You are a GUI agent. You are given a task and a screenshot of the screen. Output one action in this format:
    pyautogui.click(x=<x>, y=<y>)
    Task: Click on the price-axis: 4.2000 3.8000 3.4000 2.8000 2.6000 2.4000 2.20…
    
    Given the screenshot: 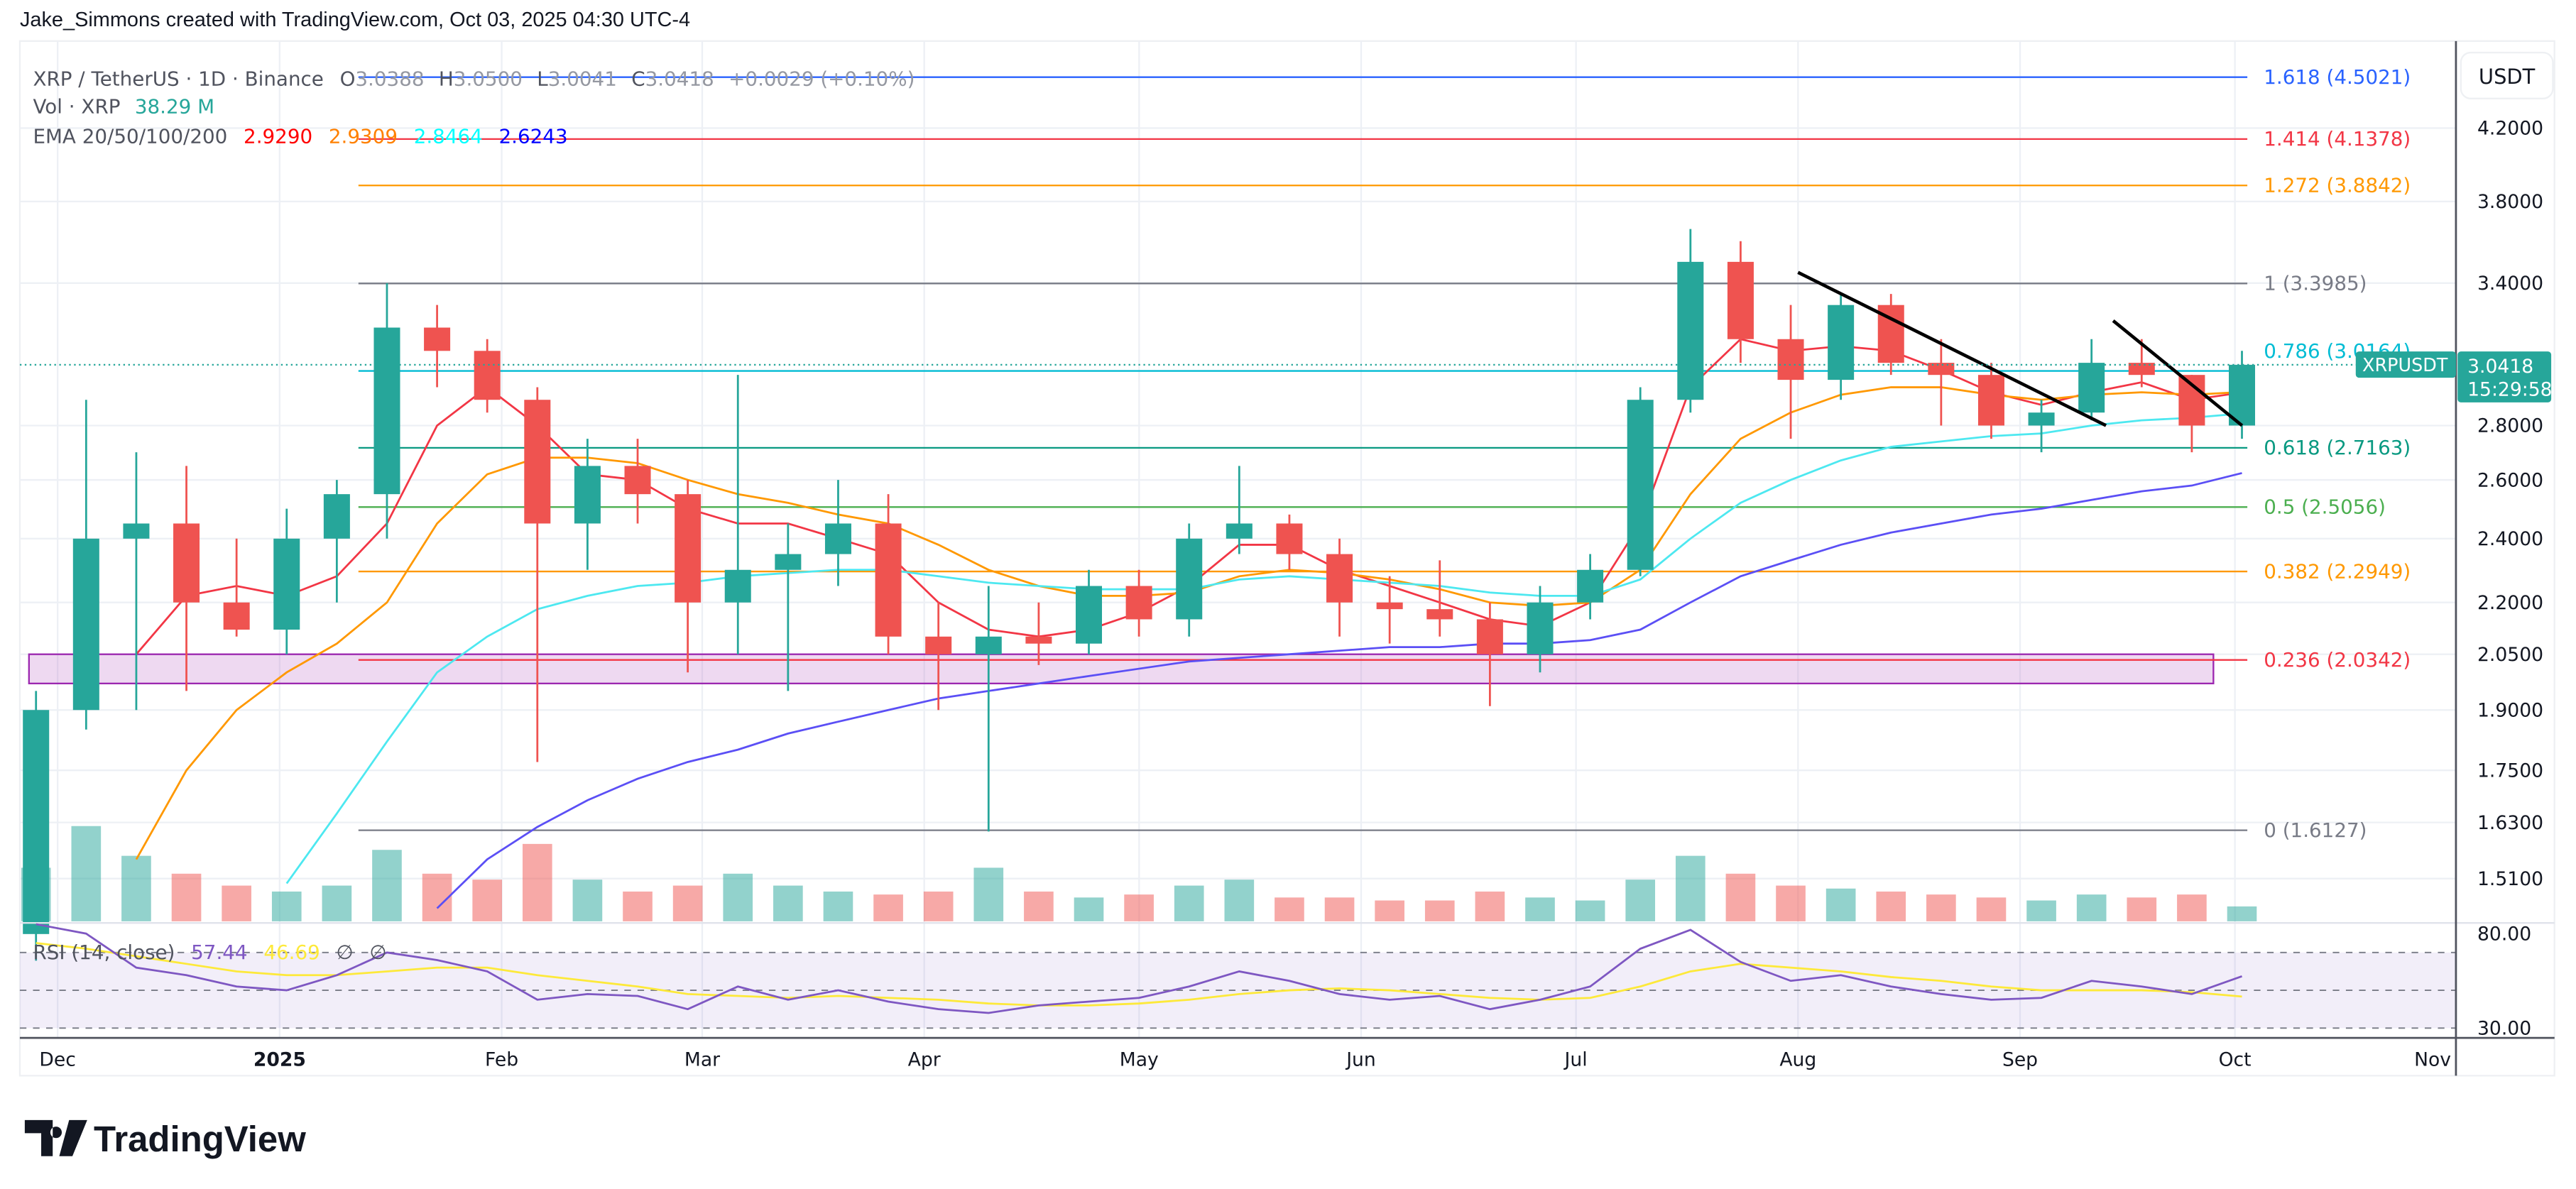 What is the action you would take?
    pyautogui.click(x=2510, y=504)
    